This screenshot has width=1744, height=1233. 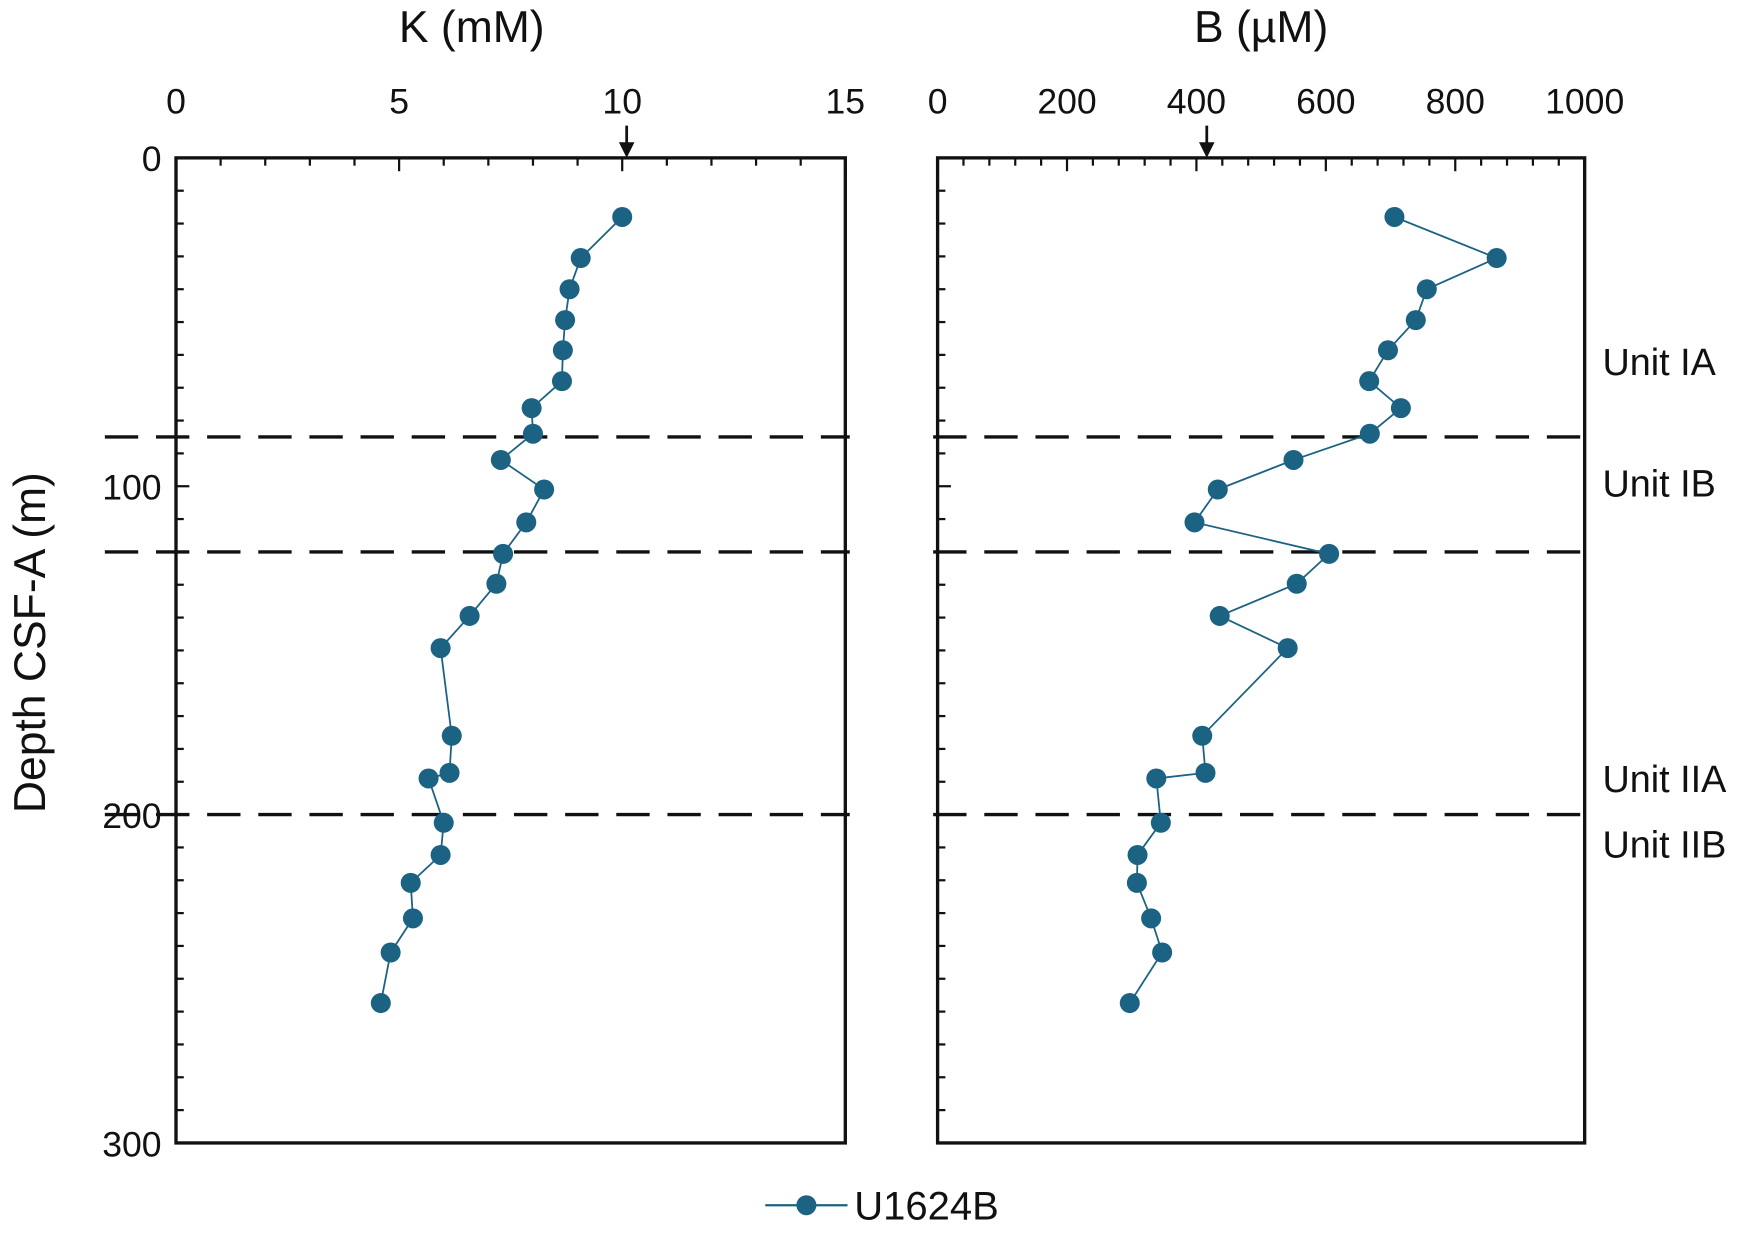 What do you see at coordinates (30, 642) in the screenshot?
I see `y-axis-label: Depth CSF-A (m)` at bounding box center [30, 642].